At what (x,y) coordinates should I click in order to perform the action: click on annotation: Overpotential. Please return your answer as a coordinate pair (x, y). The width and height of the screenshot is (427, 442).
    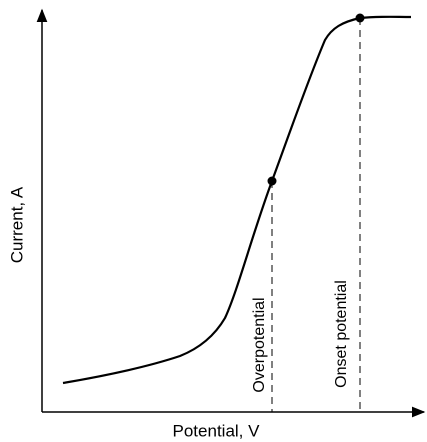
    Looking at the image, I should click on (259, 344).